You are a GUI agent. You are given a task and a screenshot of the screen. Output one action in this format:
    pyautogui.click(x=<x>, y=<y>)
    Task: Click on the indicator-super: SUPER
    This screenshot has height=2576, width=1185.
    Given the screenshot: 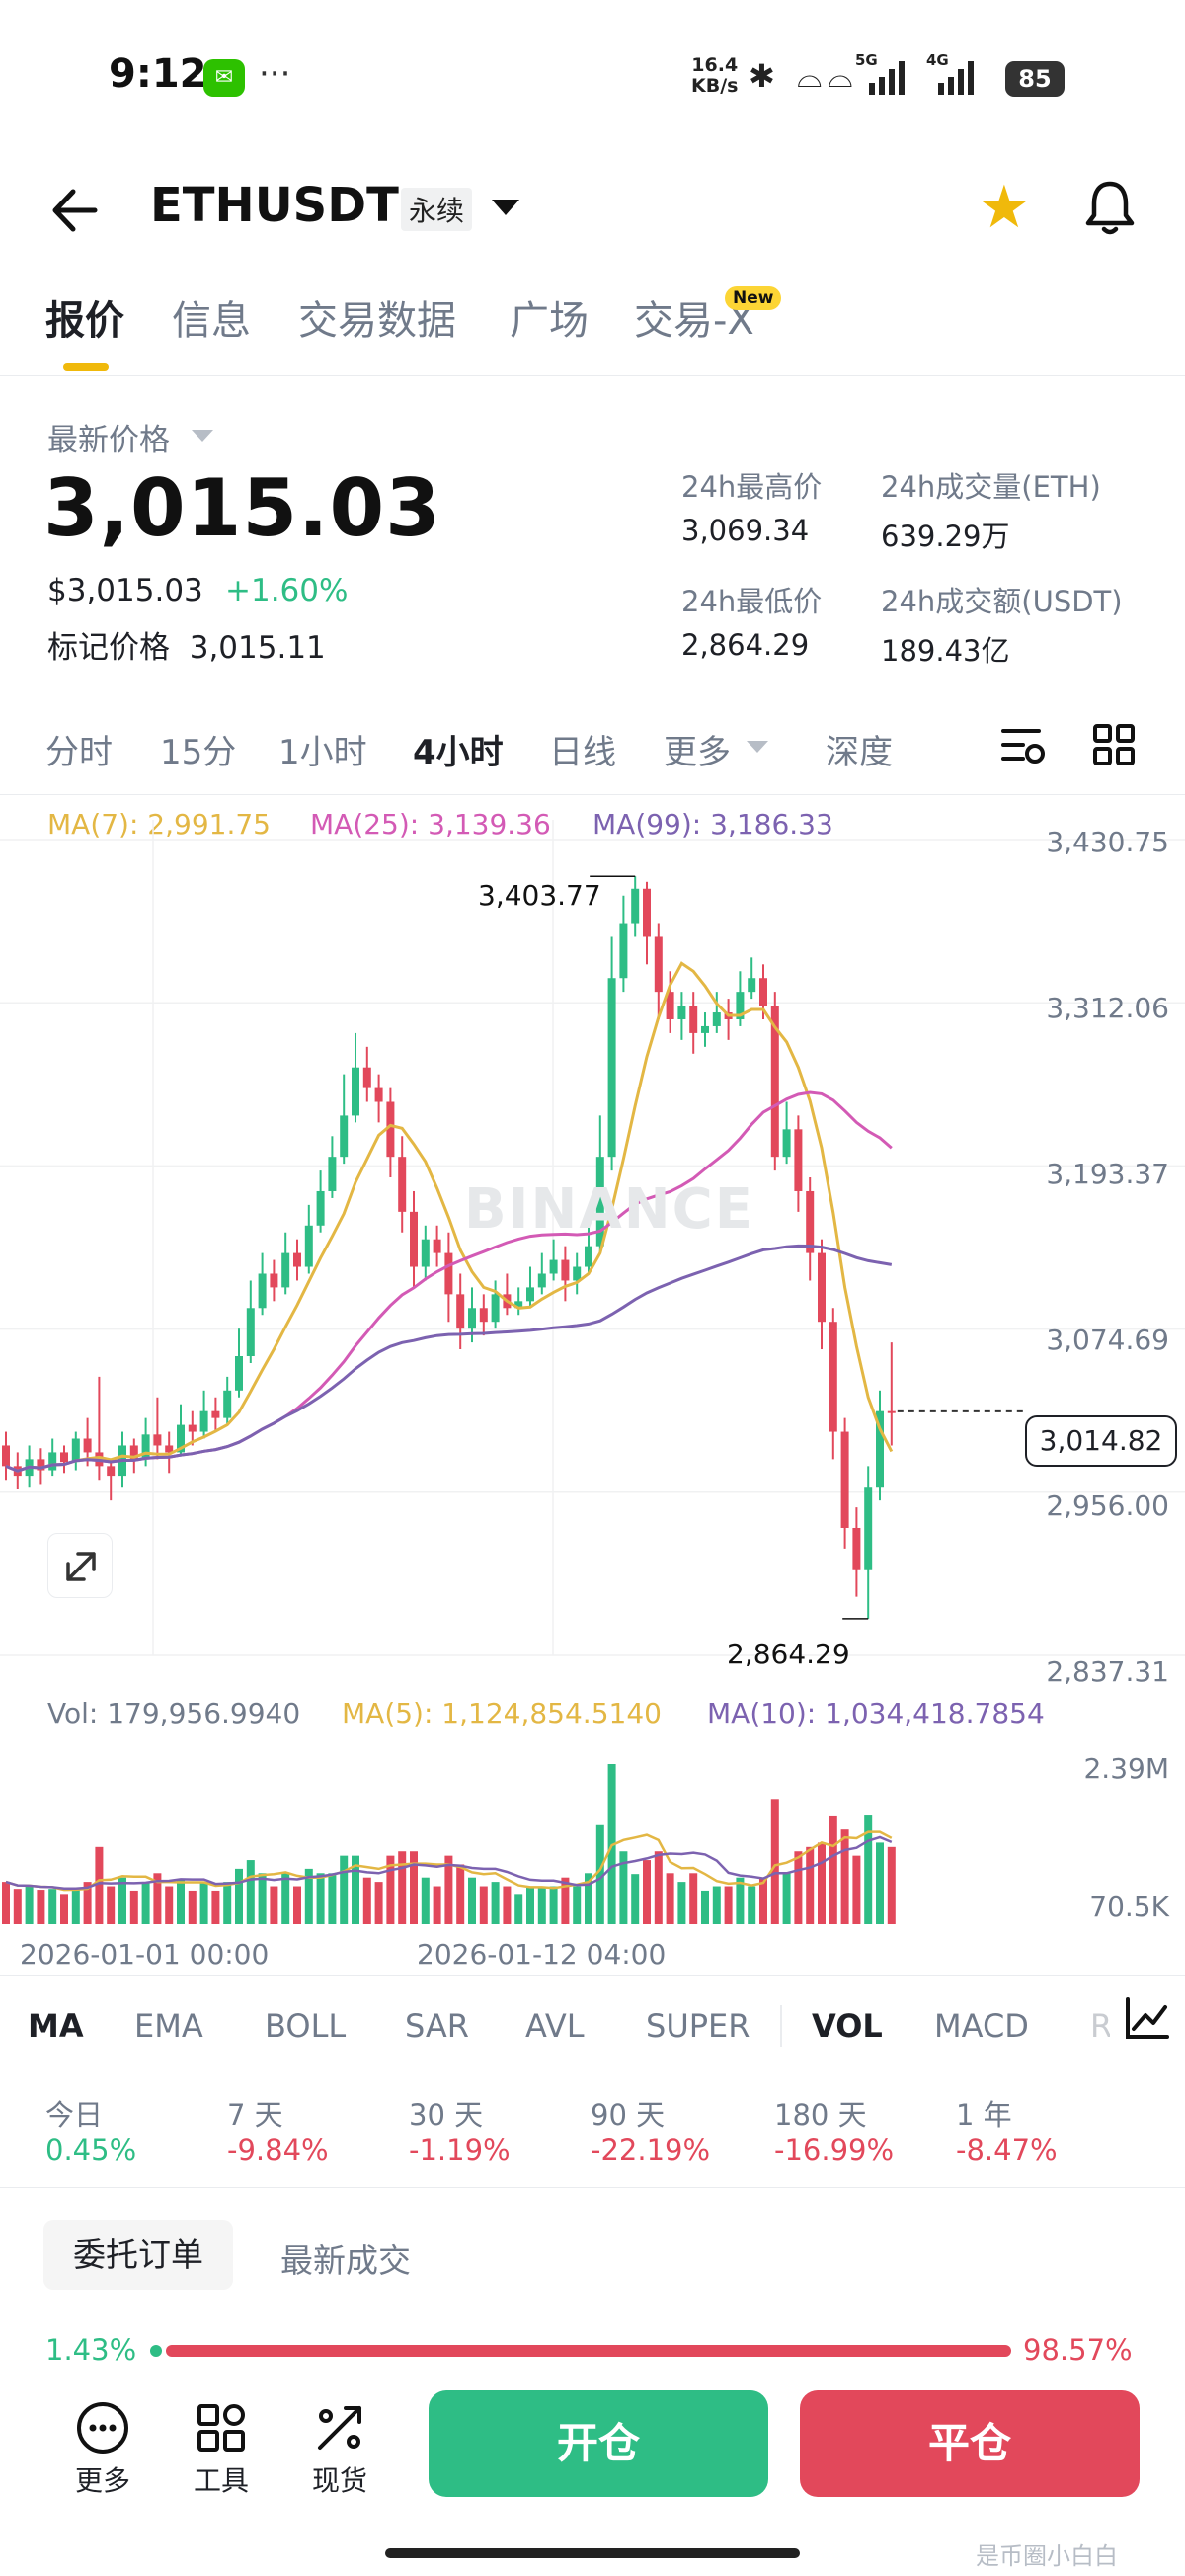 What is the action you would take?
    pyautogui.click(x=698, y=2026)
    